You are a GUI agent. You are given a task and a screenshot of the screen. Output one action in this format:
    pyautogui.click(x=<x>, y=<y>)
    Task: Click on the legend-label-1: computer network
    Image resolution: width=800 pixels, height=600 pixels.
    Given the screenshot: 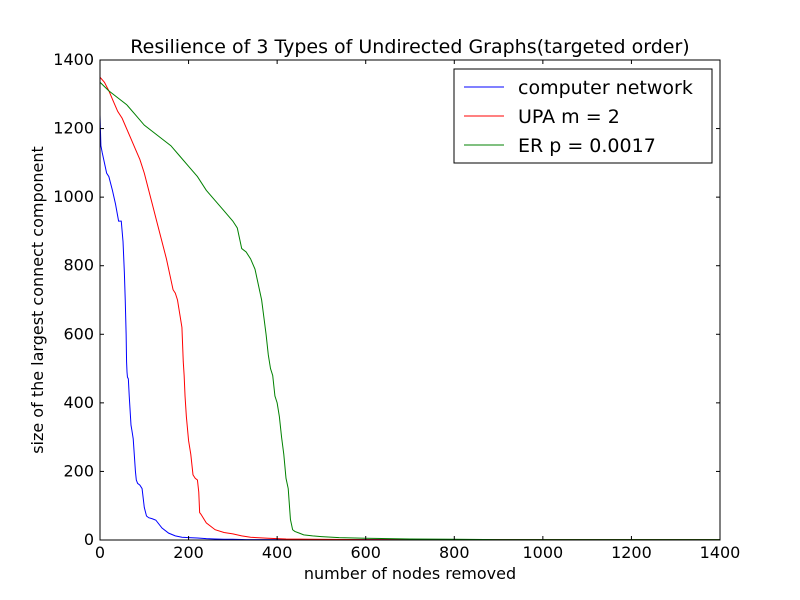 What is the action you would take?
    pyautogui.click(x=605, y=88)
    